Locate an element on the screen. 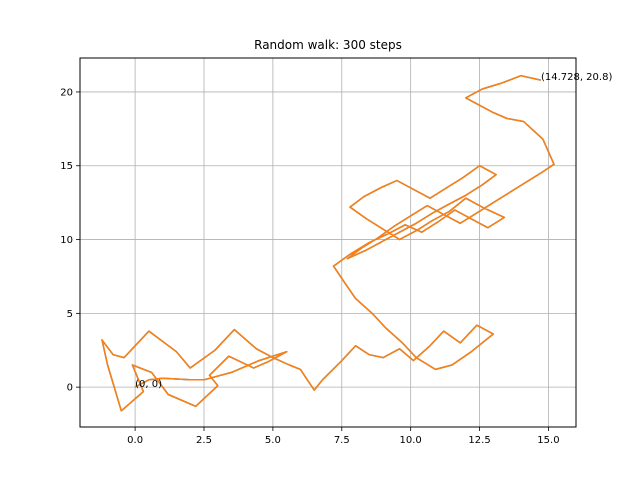 The height and width of the screenshot is (480, 640). x-tick-label: 12.5 is located at coordinates (479, 440).